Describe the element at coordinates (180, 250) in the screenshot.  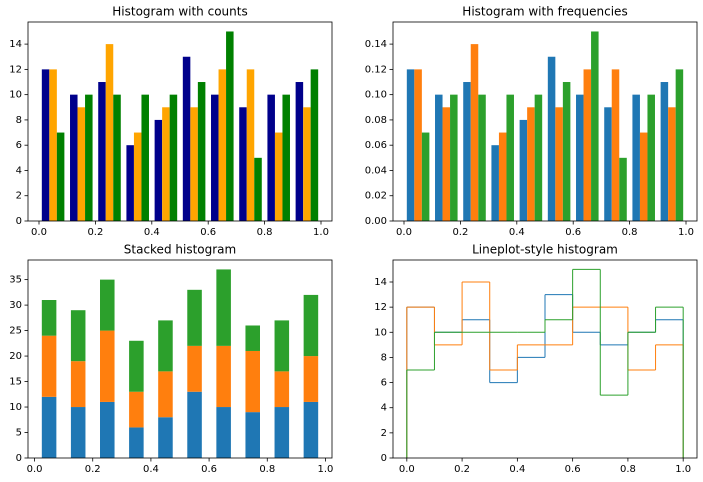
I see `chart-title: Stacked histogram` at that location.